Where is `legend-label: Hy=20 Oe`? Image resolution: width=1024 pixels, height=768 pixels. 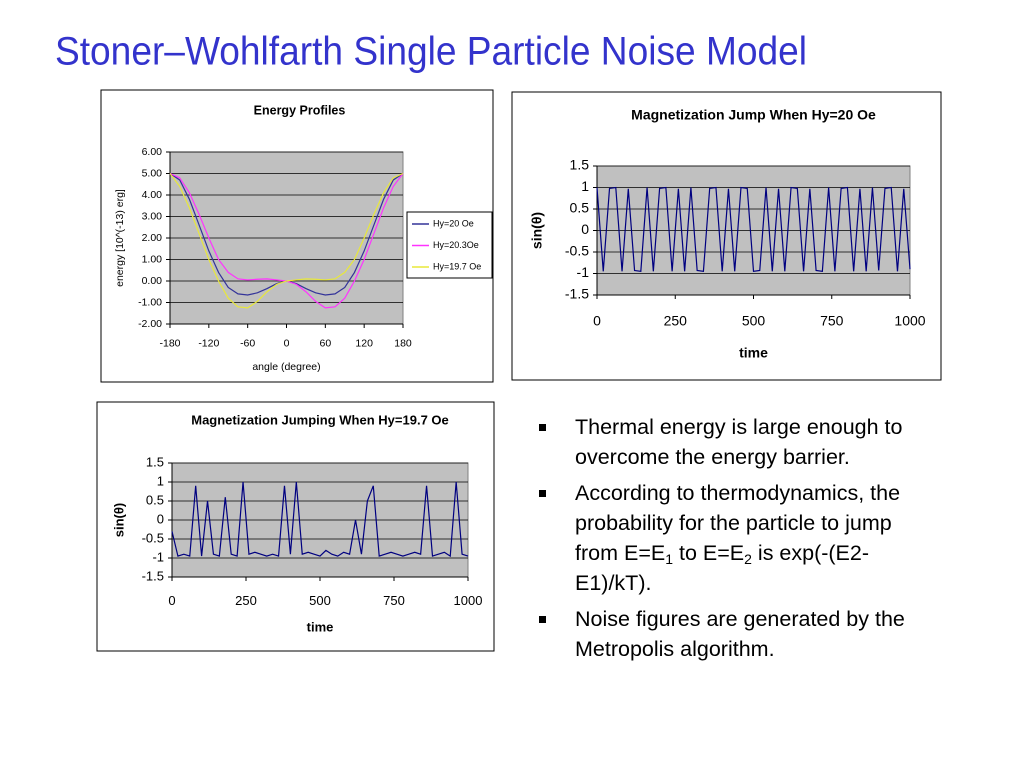 legend-label: Hy=20 Oe is located at coordinates (453, 223).